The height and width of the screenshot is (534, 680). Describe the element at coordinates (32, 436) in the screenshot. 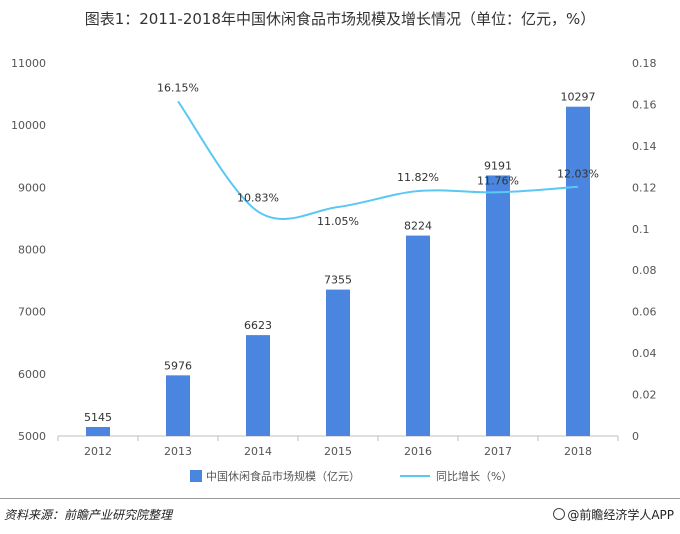

I see `y-left-tick-label: 5000` at that location.